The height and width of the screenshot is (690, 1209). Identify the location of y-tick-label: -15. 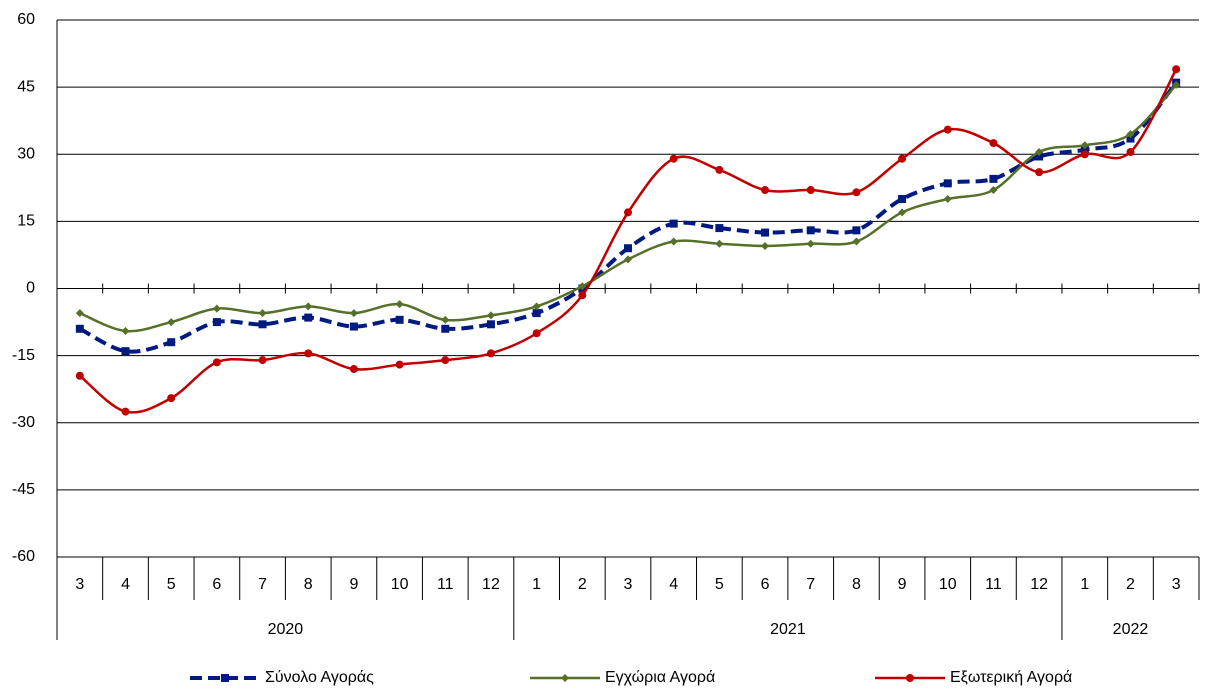
(23, 355).